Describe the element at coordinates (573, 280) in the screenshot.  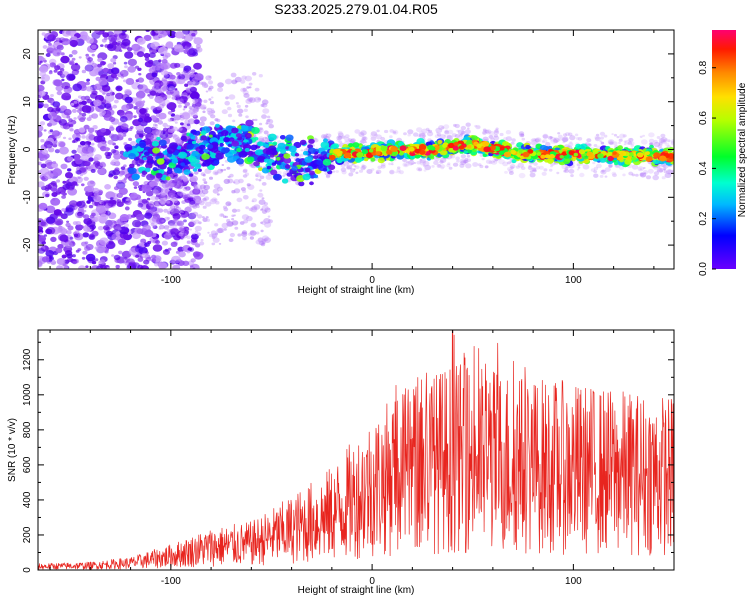
I see `x-tick-label: 100` at that location.